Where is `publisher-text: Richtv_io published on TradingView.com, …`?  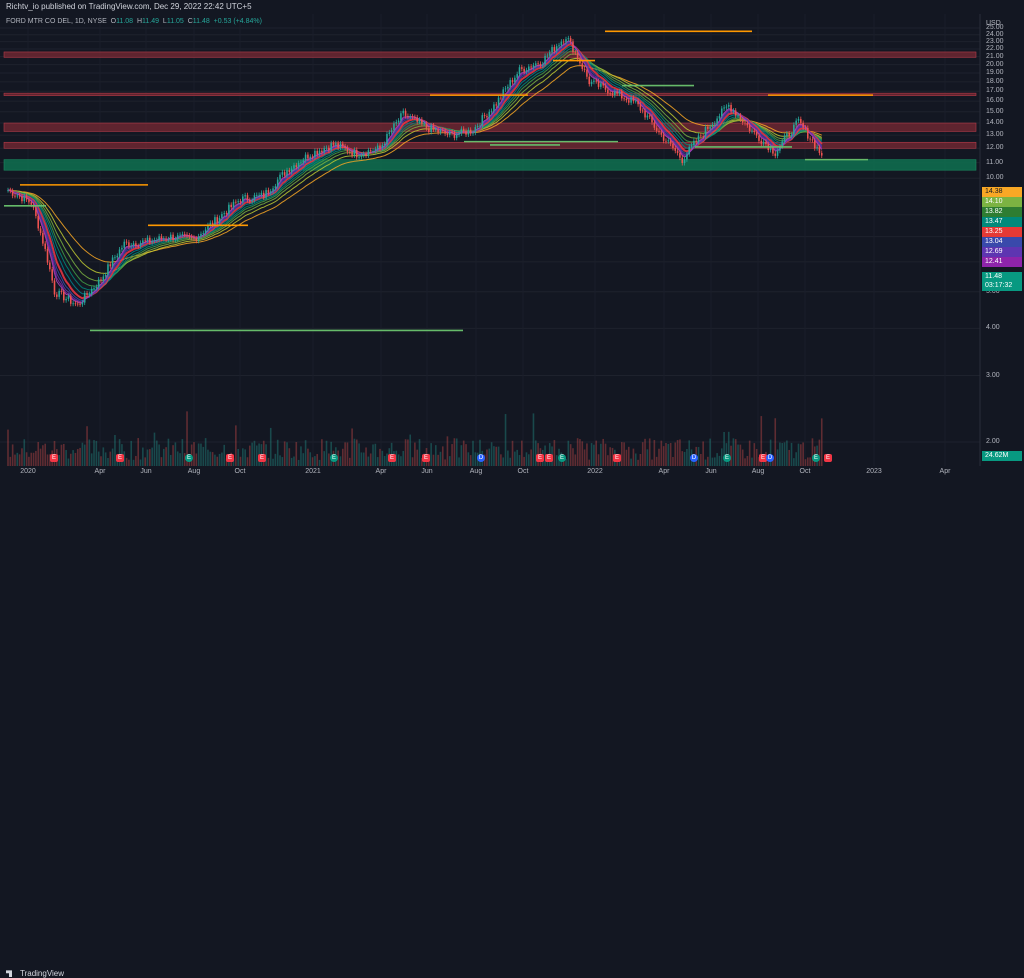 publisher-text: Richtv_io published on TradingView.com, … is located at coordinates (129, 6).